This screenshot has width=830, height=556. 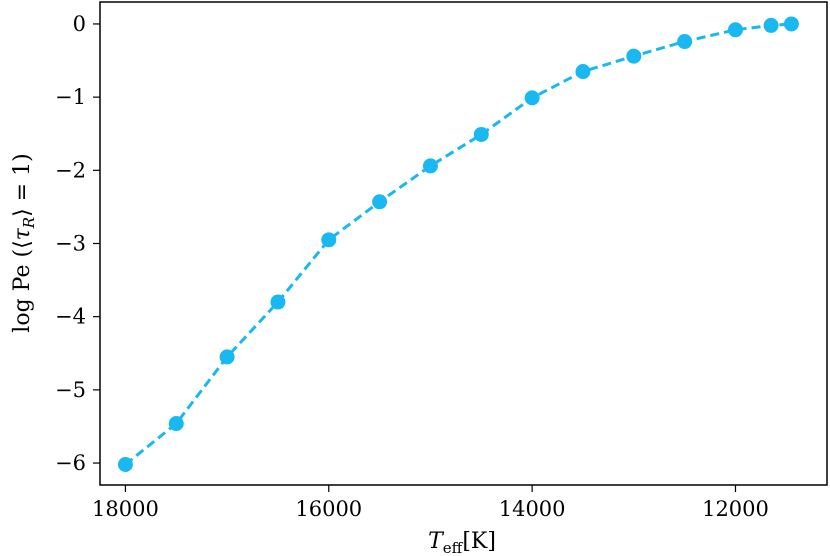 I want to click on y-tick-label: −3, so click(x=70, y=244).